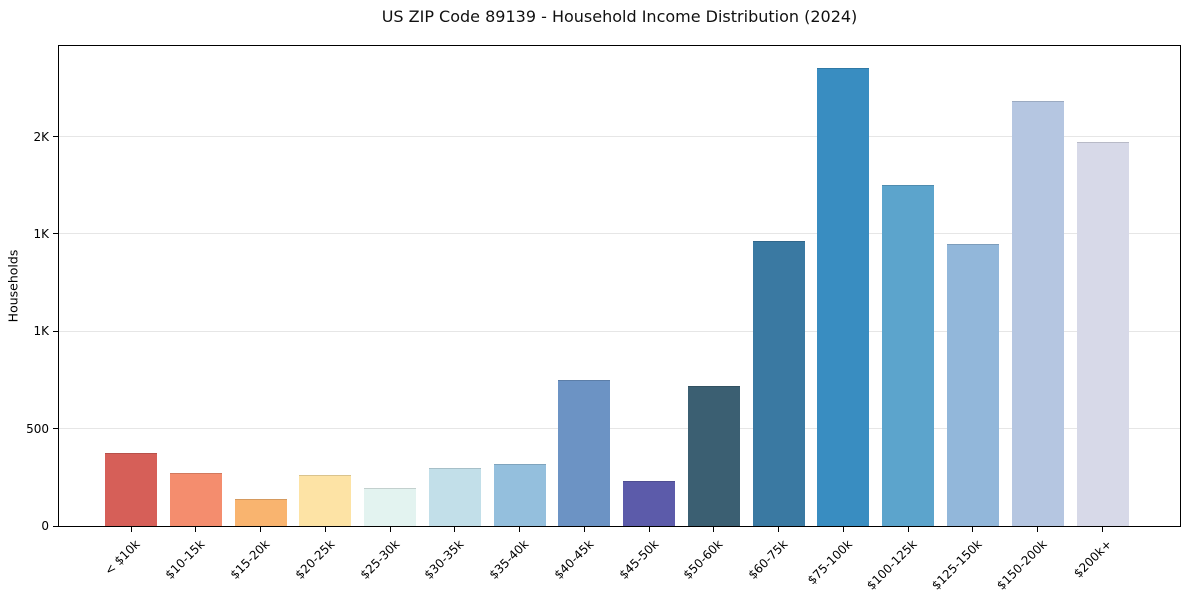 The height and width of the screenshot is (590, 1189). I want to click on bar-$100-125k, so click(908, 355).